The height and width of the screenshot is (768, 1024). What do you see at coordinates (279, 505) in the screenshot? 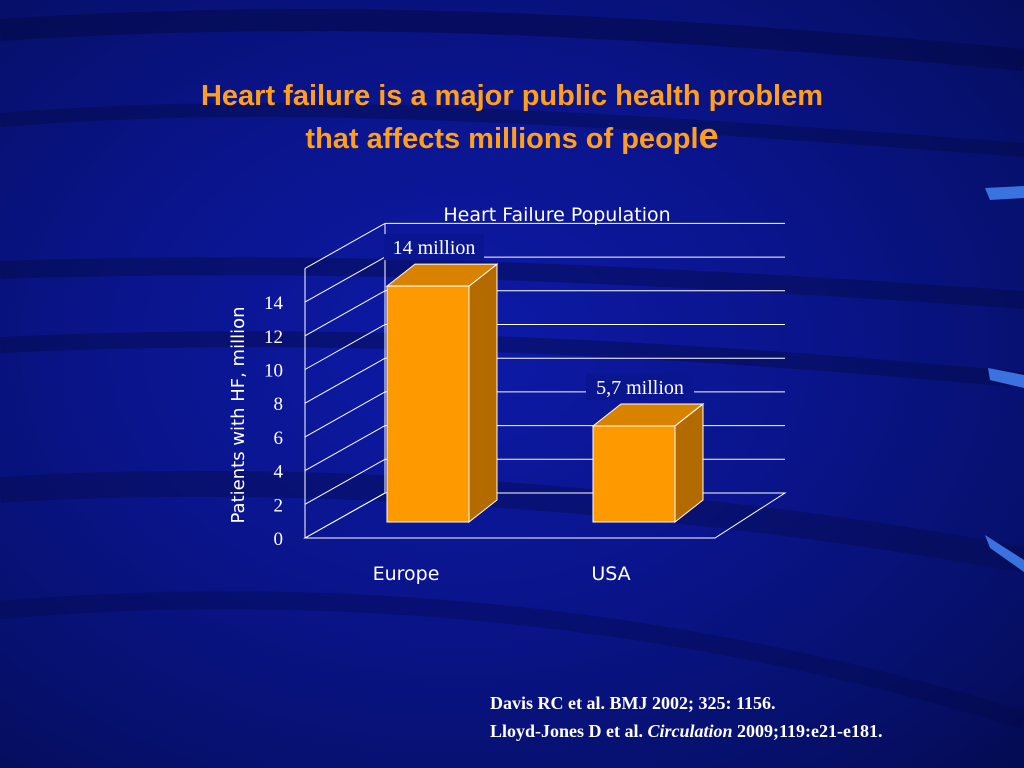
I see `y-tick-label: 2` at bounding box center [279, 505].